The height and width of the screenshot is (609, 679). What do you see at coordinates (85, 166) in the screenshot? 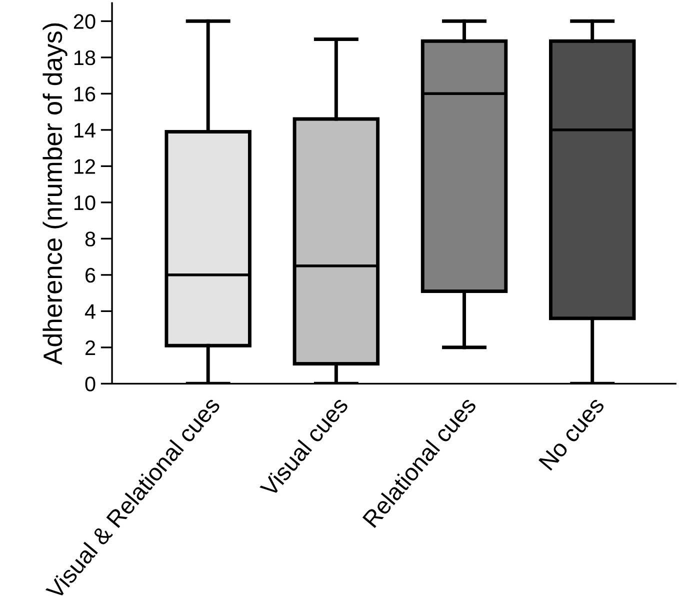
I see `y-tick-label: 12` at bounding box center [85, 166].